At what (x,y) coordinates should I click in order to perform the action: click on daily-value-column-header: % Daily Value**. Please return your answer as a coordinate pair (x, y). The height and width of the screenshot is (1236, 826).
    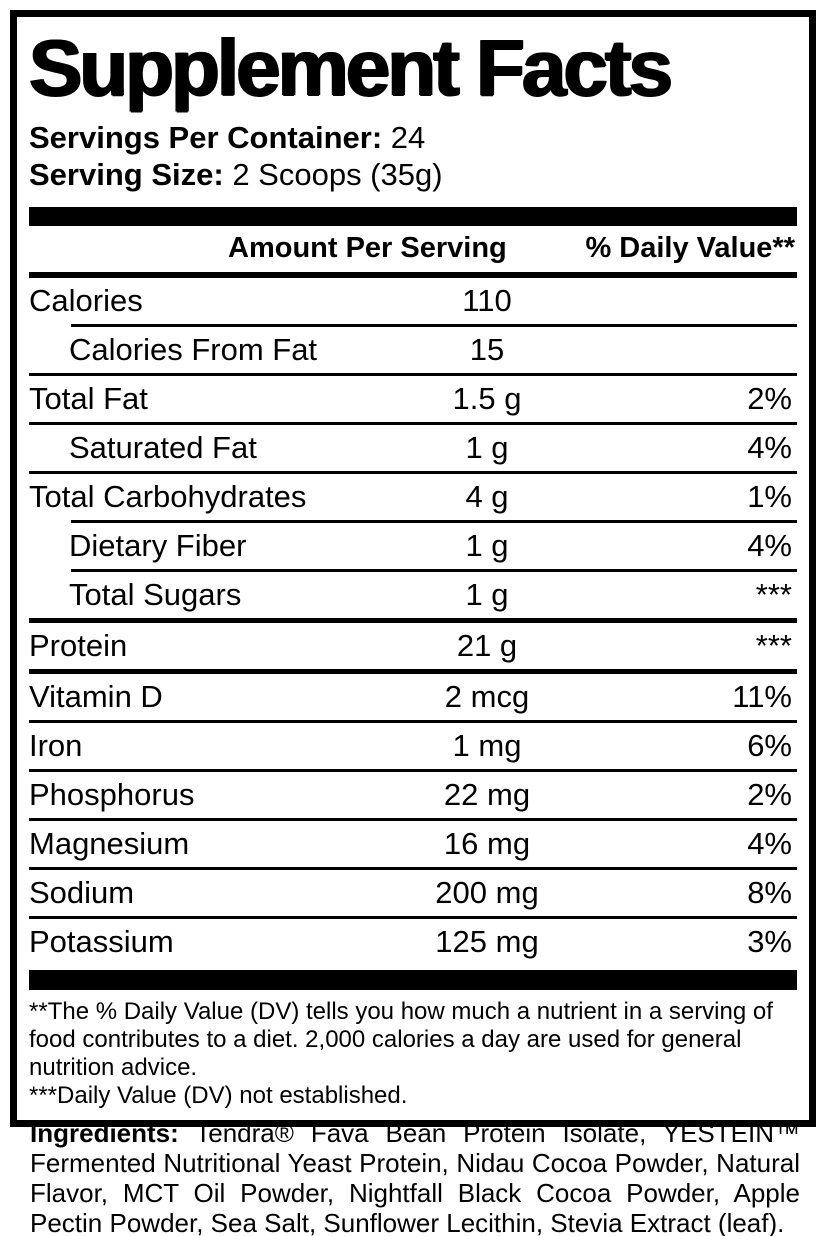
    Looking at the image, I should click on (690, 248).